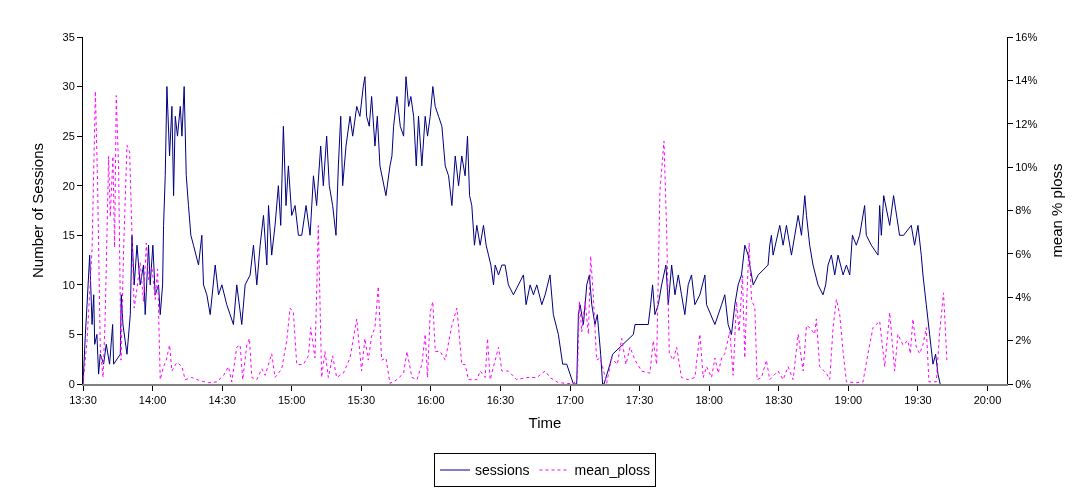 Image resolution: width=1081 pixels, height=500 pixels. Describe the element at coordinates (152, 400) in the screenshot. I see `x-tick-label: 14:00` at that location.